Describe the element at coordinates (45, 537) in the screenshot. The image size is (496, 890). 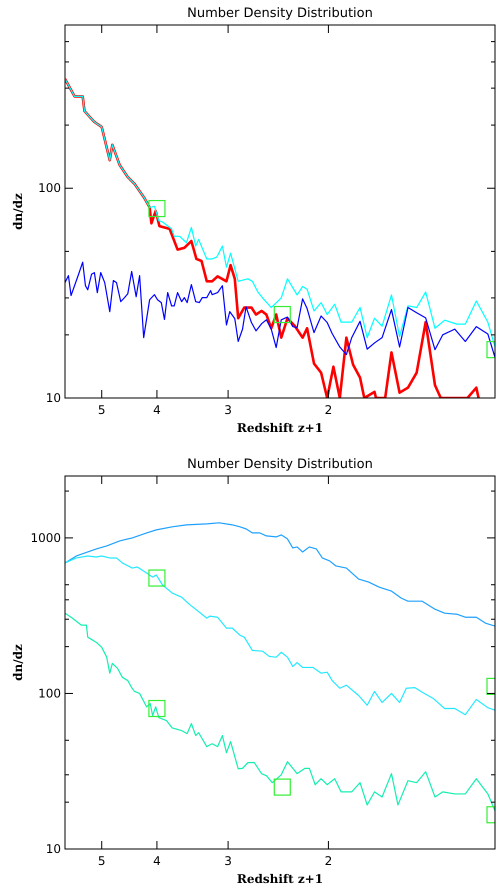
I see `y-tick-label: 1000` at that location.